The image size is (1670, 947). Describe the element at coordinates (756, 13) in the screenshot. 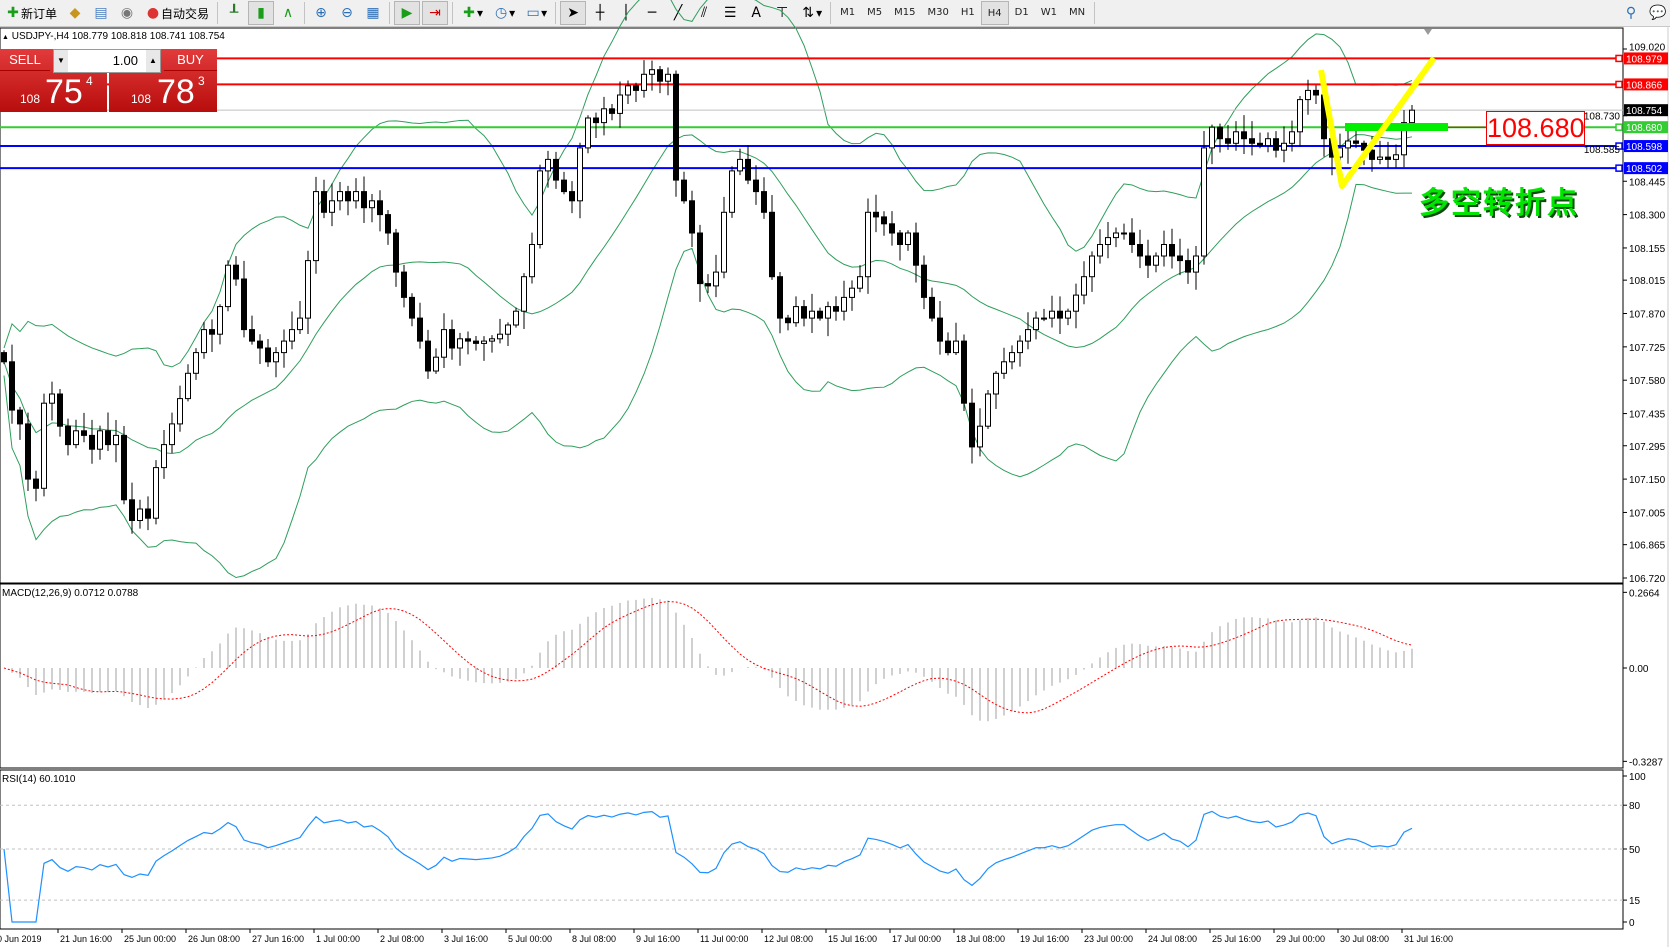

I see `text-button: A` at that location.